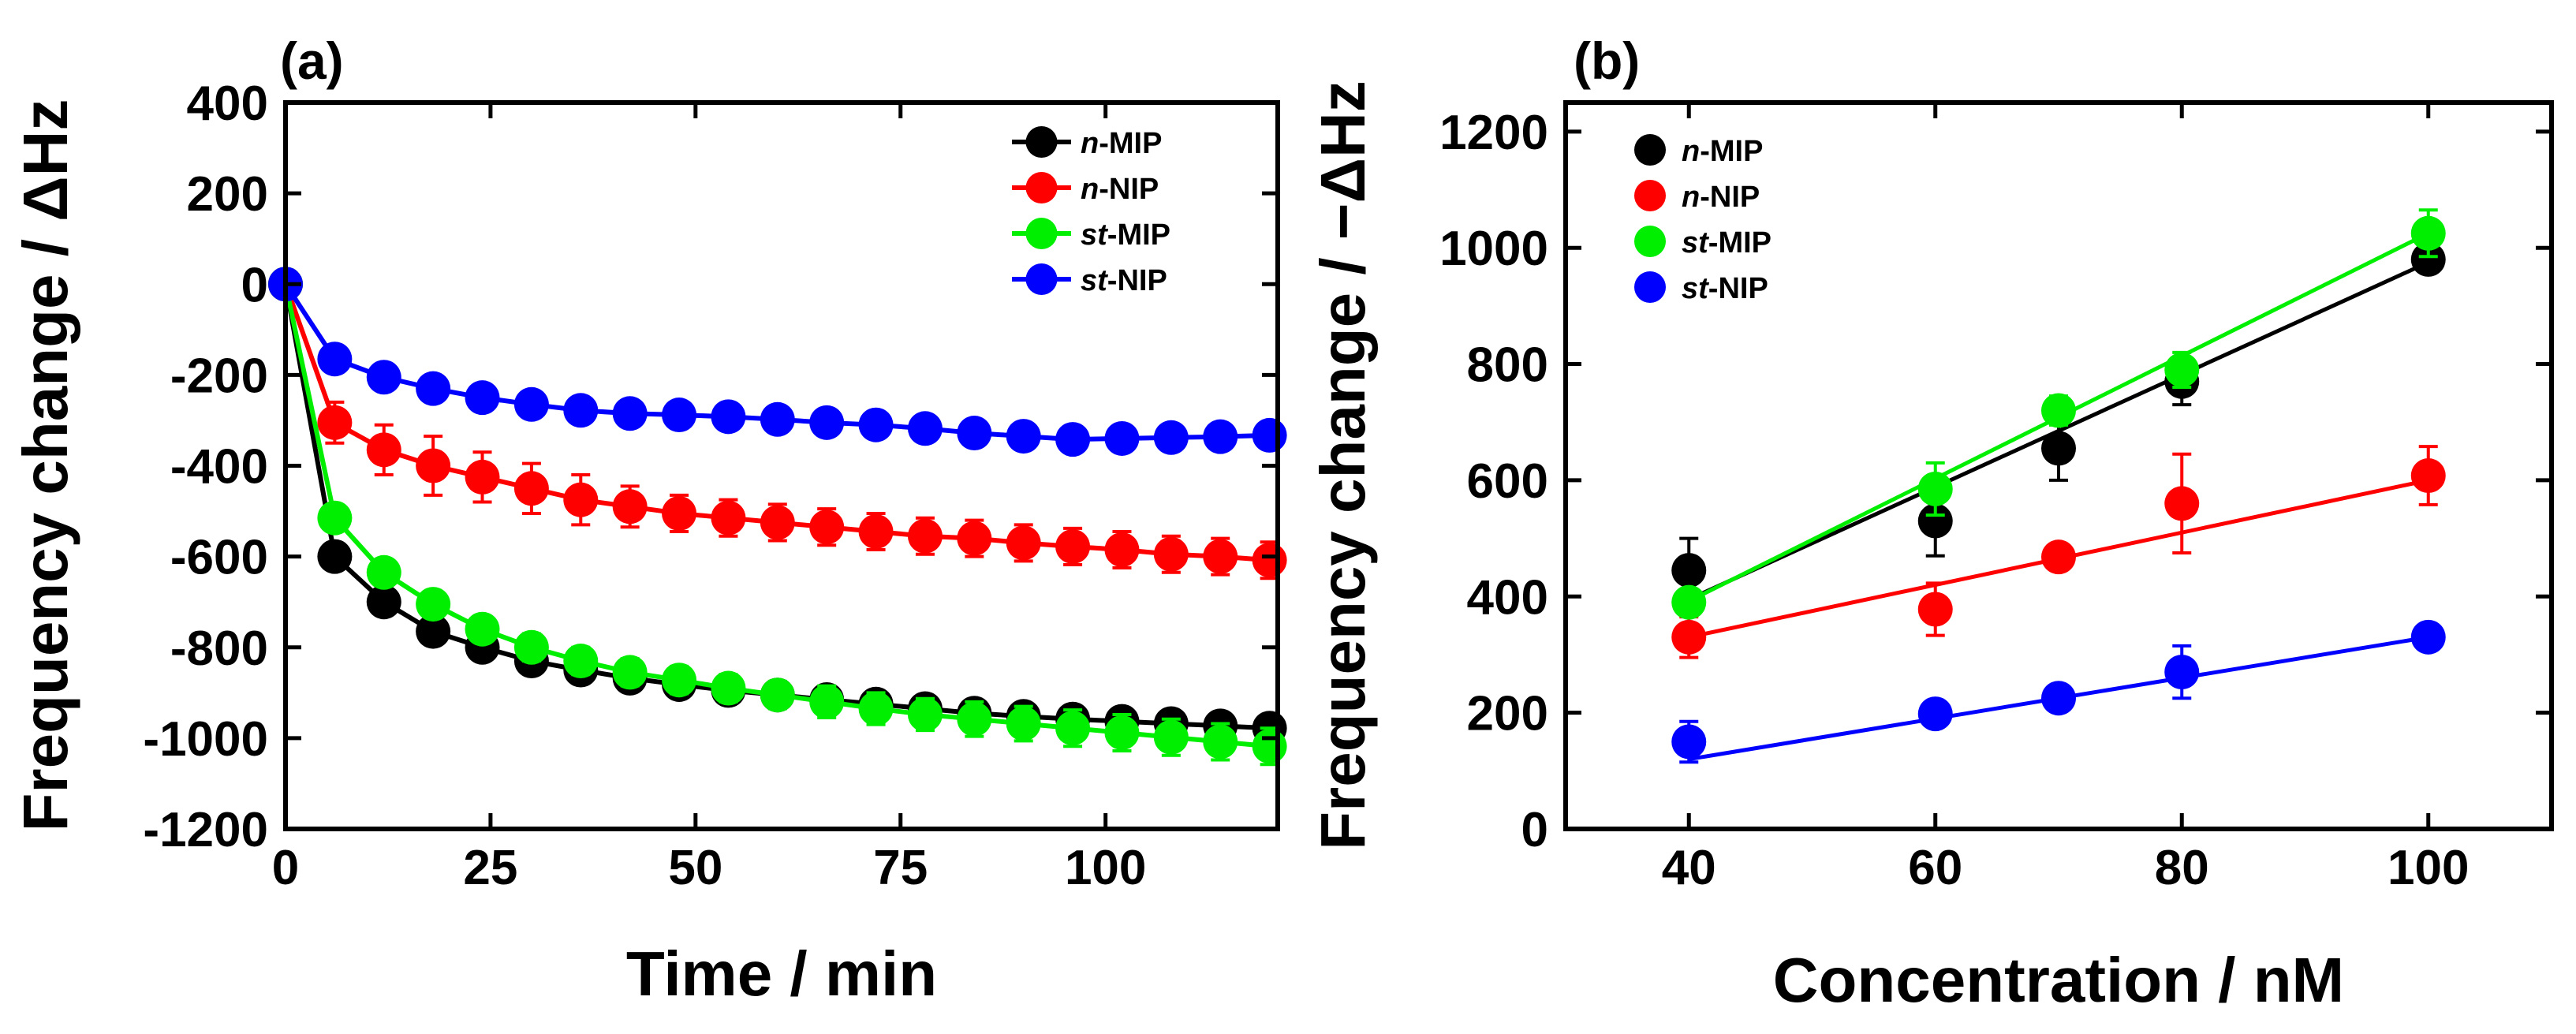 The width and height of the screenshot is (2576, 1034). What do you see at coordinates (1343, 465) in the screenshot?
I see `panel-b-y-axis-title: Frequency change / −ΔHz` at bounding box center [1343, 465].